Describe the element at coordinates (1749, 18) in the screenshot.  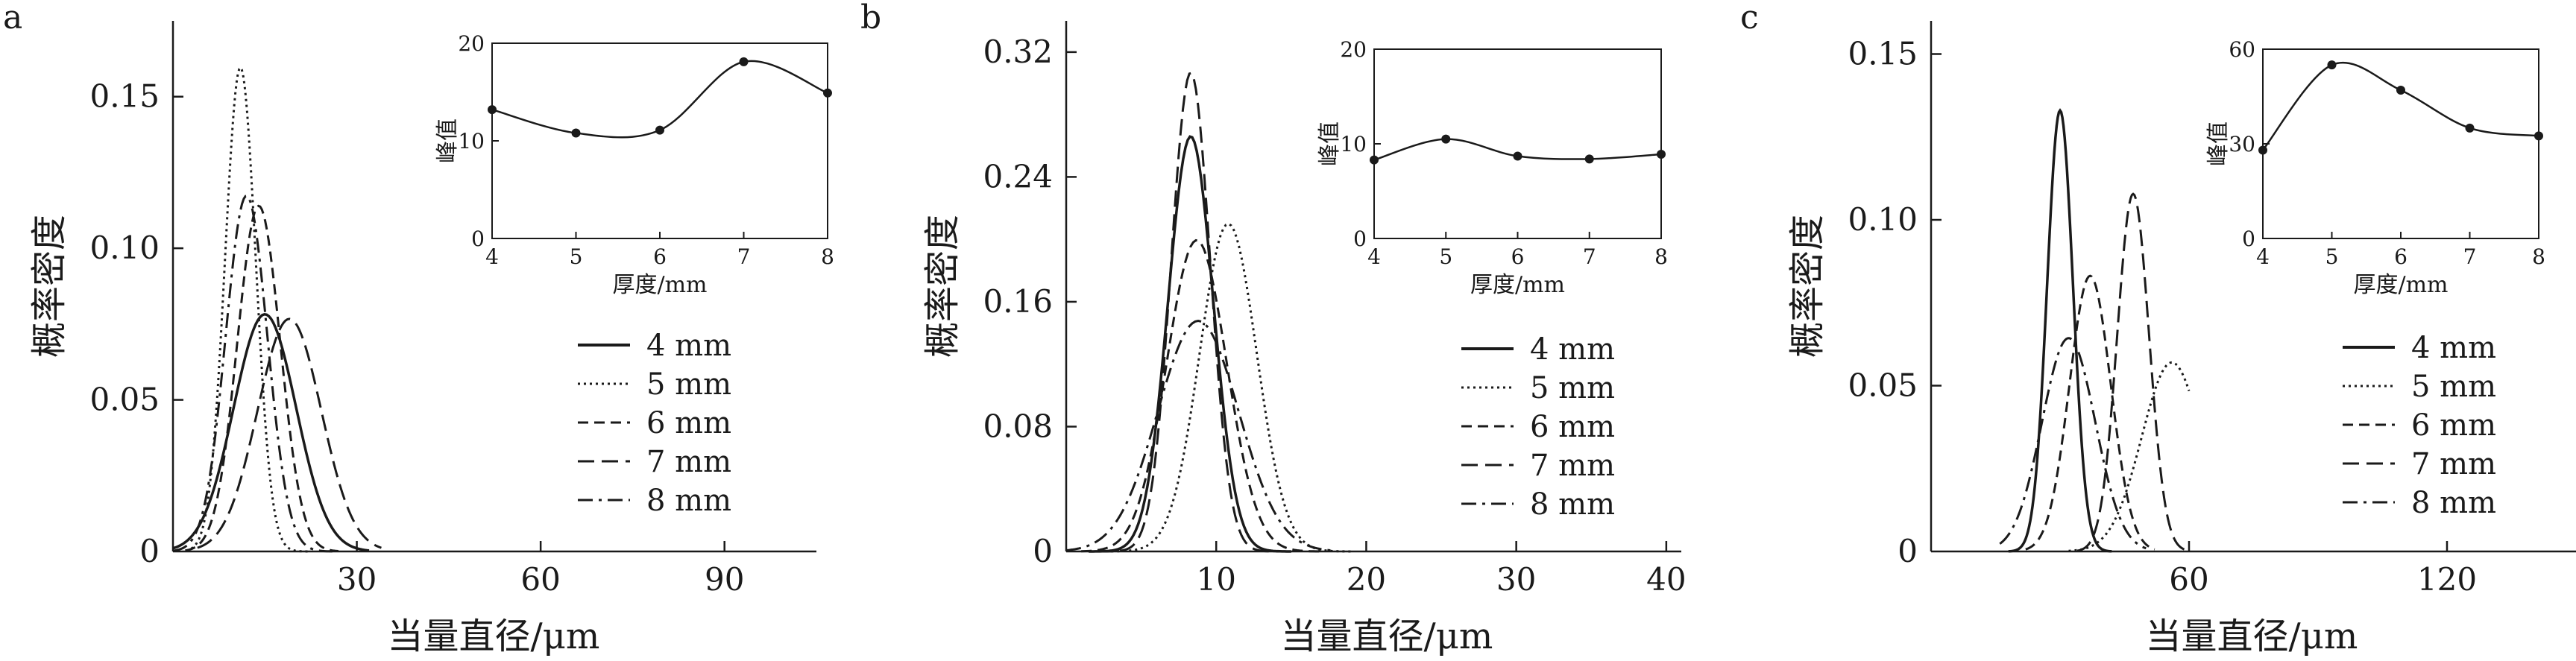
I see `panel-letter-c: c` at that location.